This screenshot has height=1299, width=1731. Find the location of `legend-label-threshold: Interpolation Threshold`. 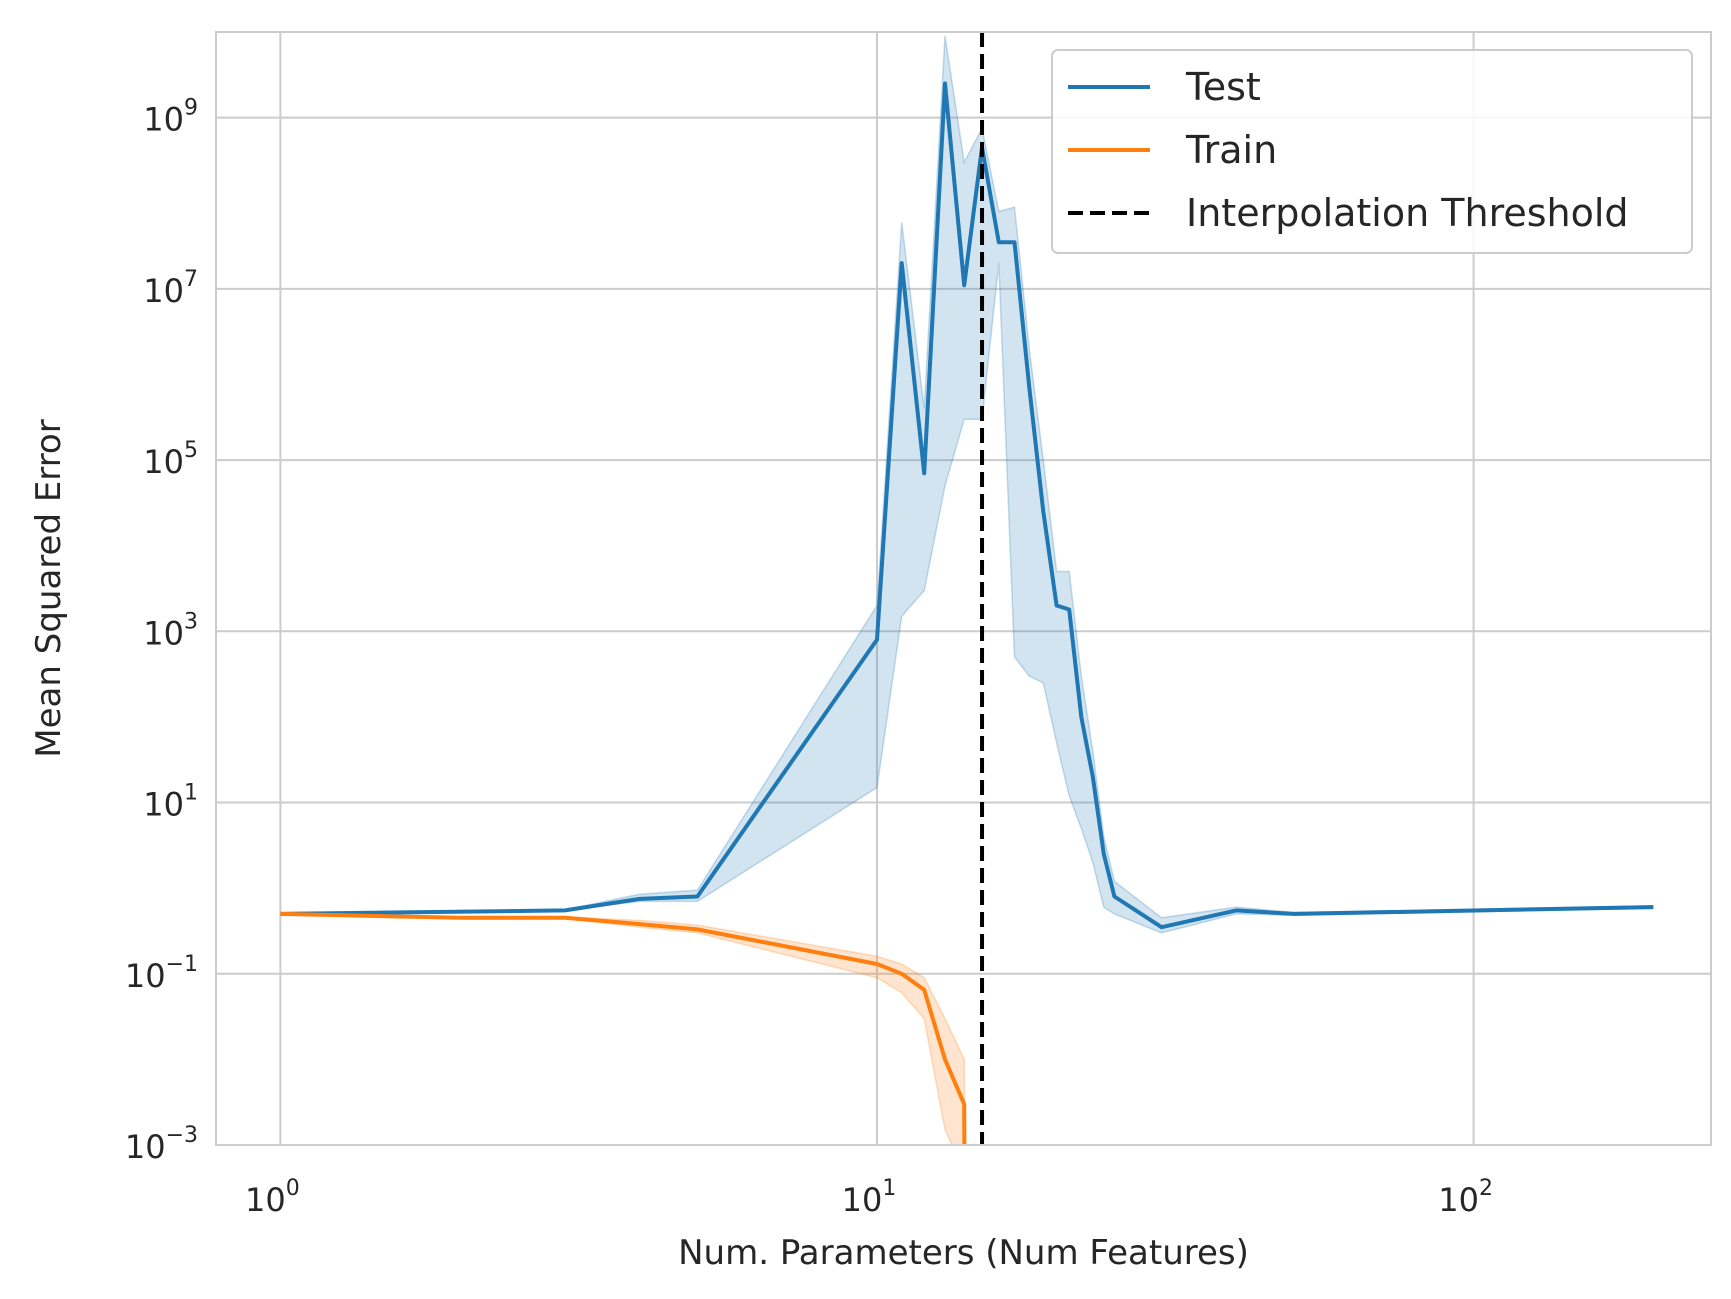

legend-label-threshold: Interpolation Threshold is located at coordinates (1407, 213).